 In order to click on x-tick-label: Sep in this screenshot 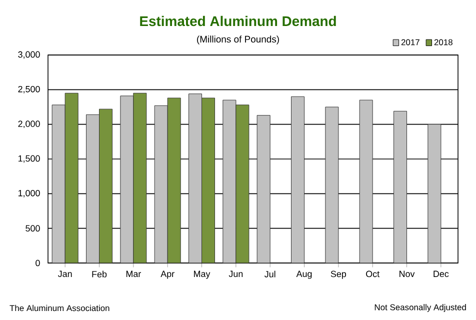, I will do `click(338, 274)`.